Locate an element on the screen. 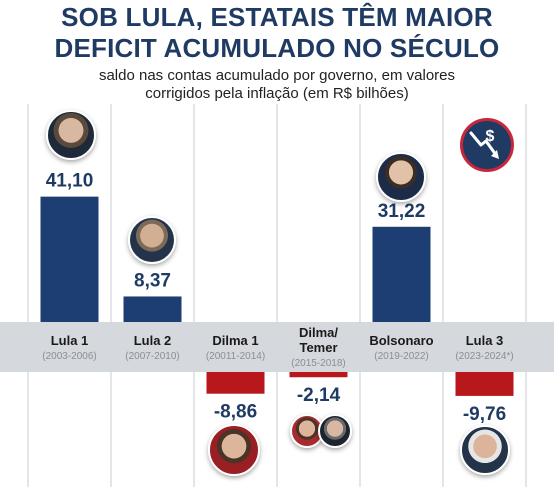 The height and width of the screenshot is (487, 554). period-label: (2019-2022) is located at coordinates (401, 356).